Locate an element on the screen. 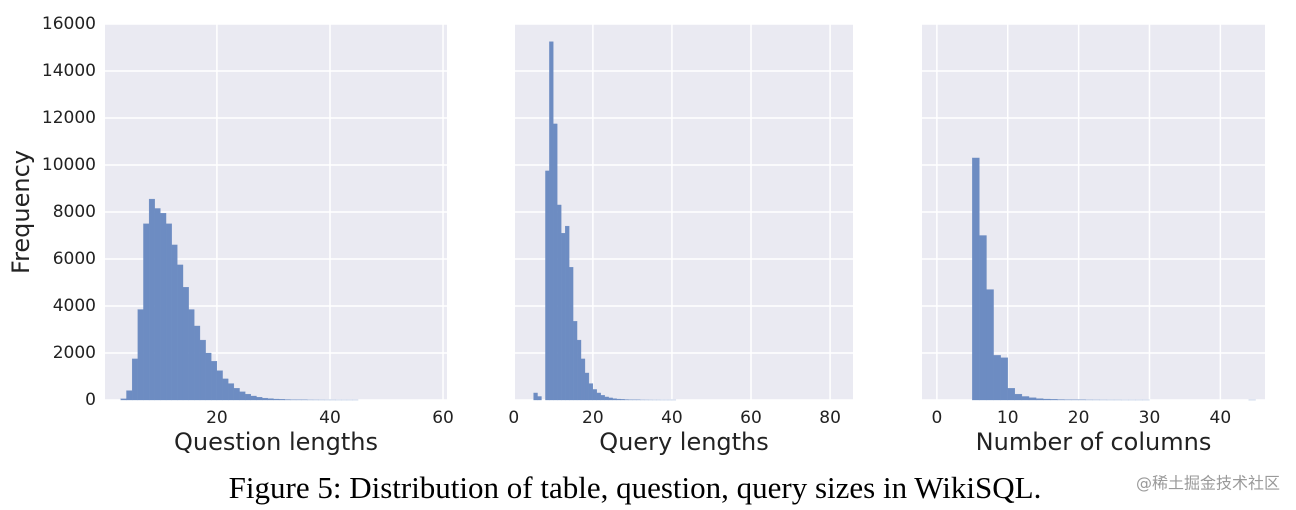 The height and width of the screenshot is (510, 1296). y-tick-label: 4000 is located at coordinates (74, 306).